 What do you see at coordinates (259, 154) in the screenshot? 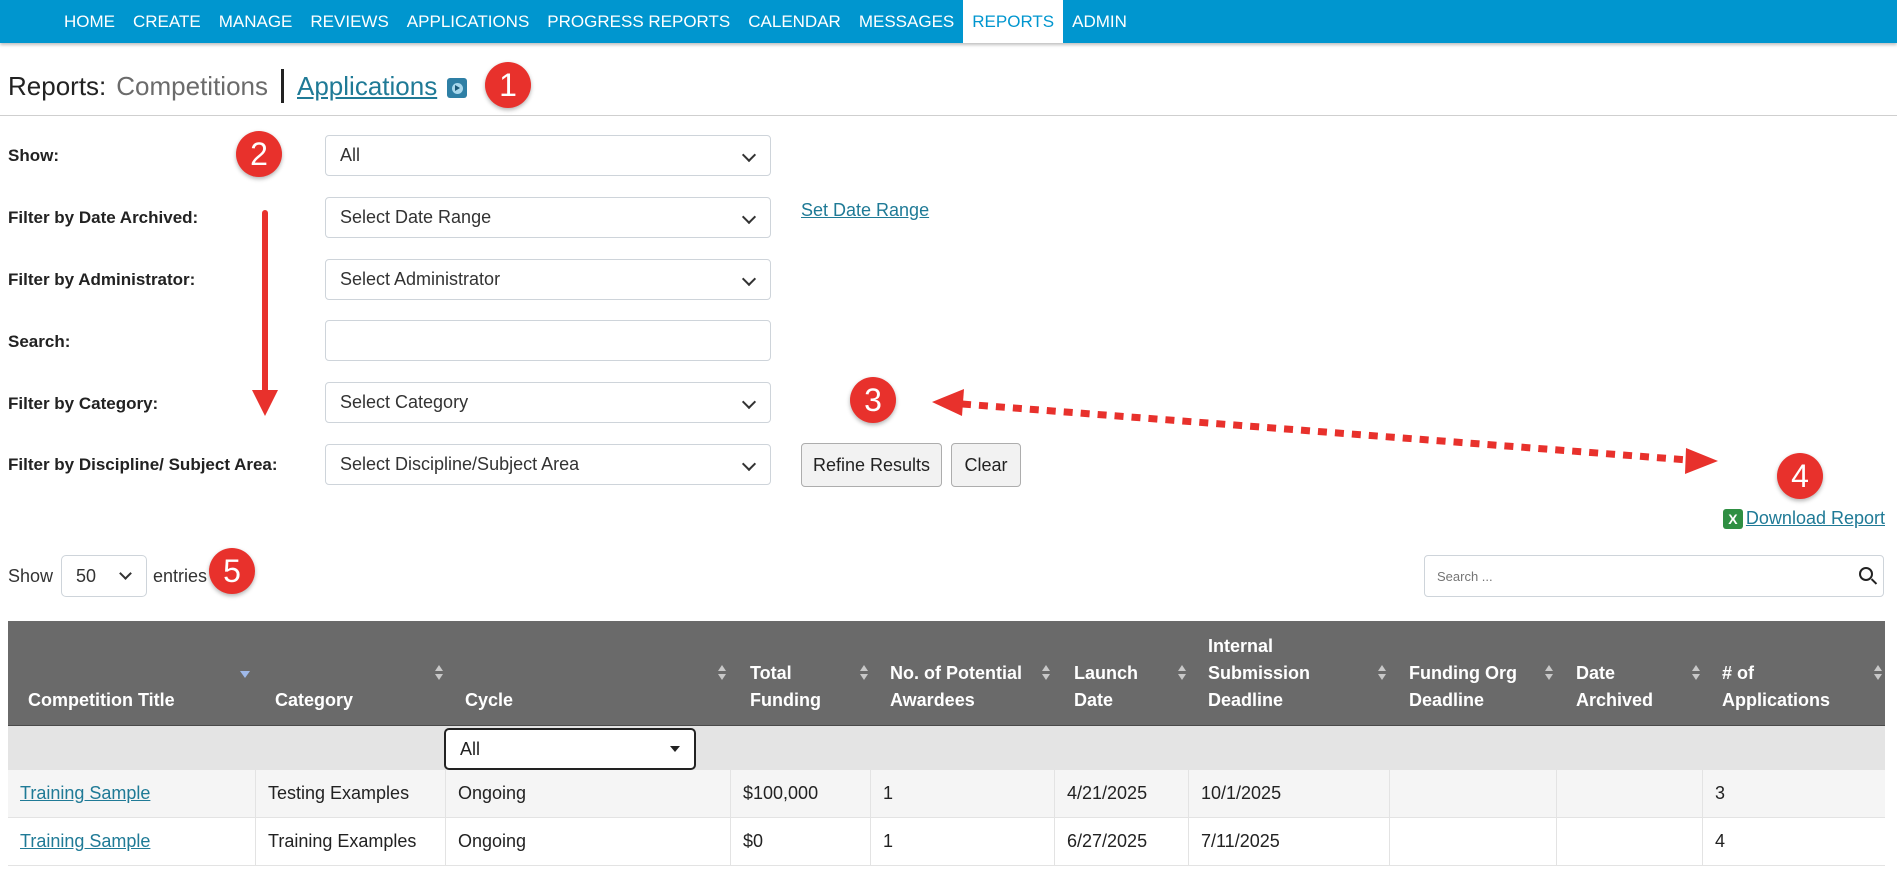
I see `annotation-badge-2: 2` at bounding box center [259, 154].